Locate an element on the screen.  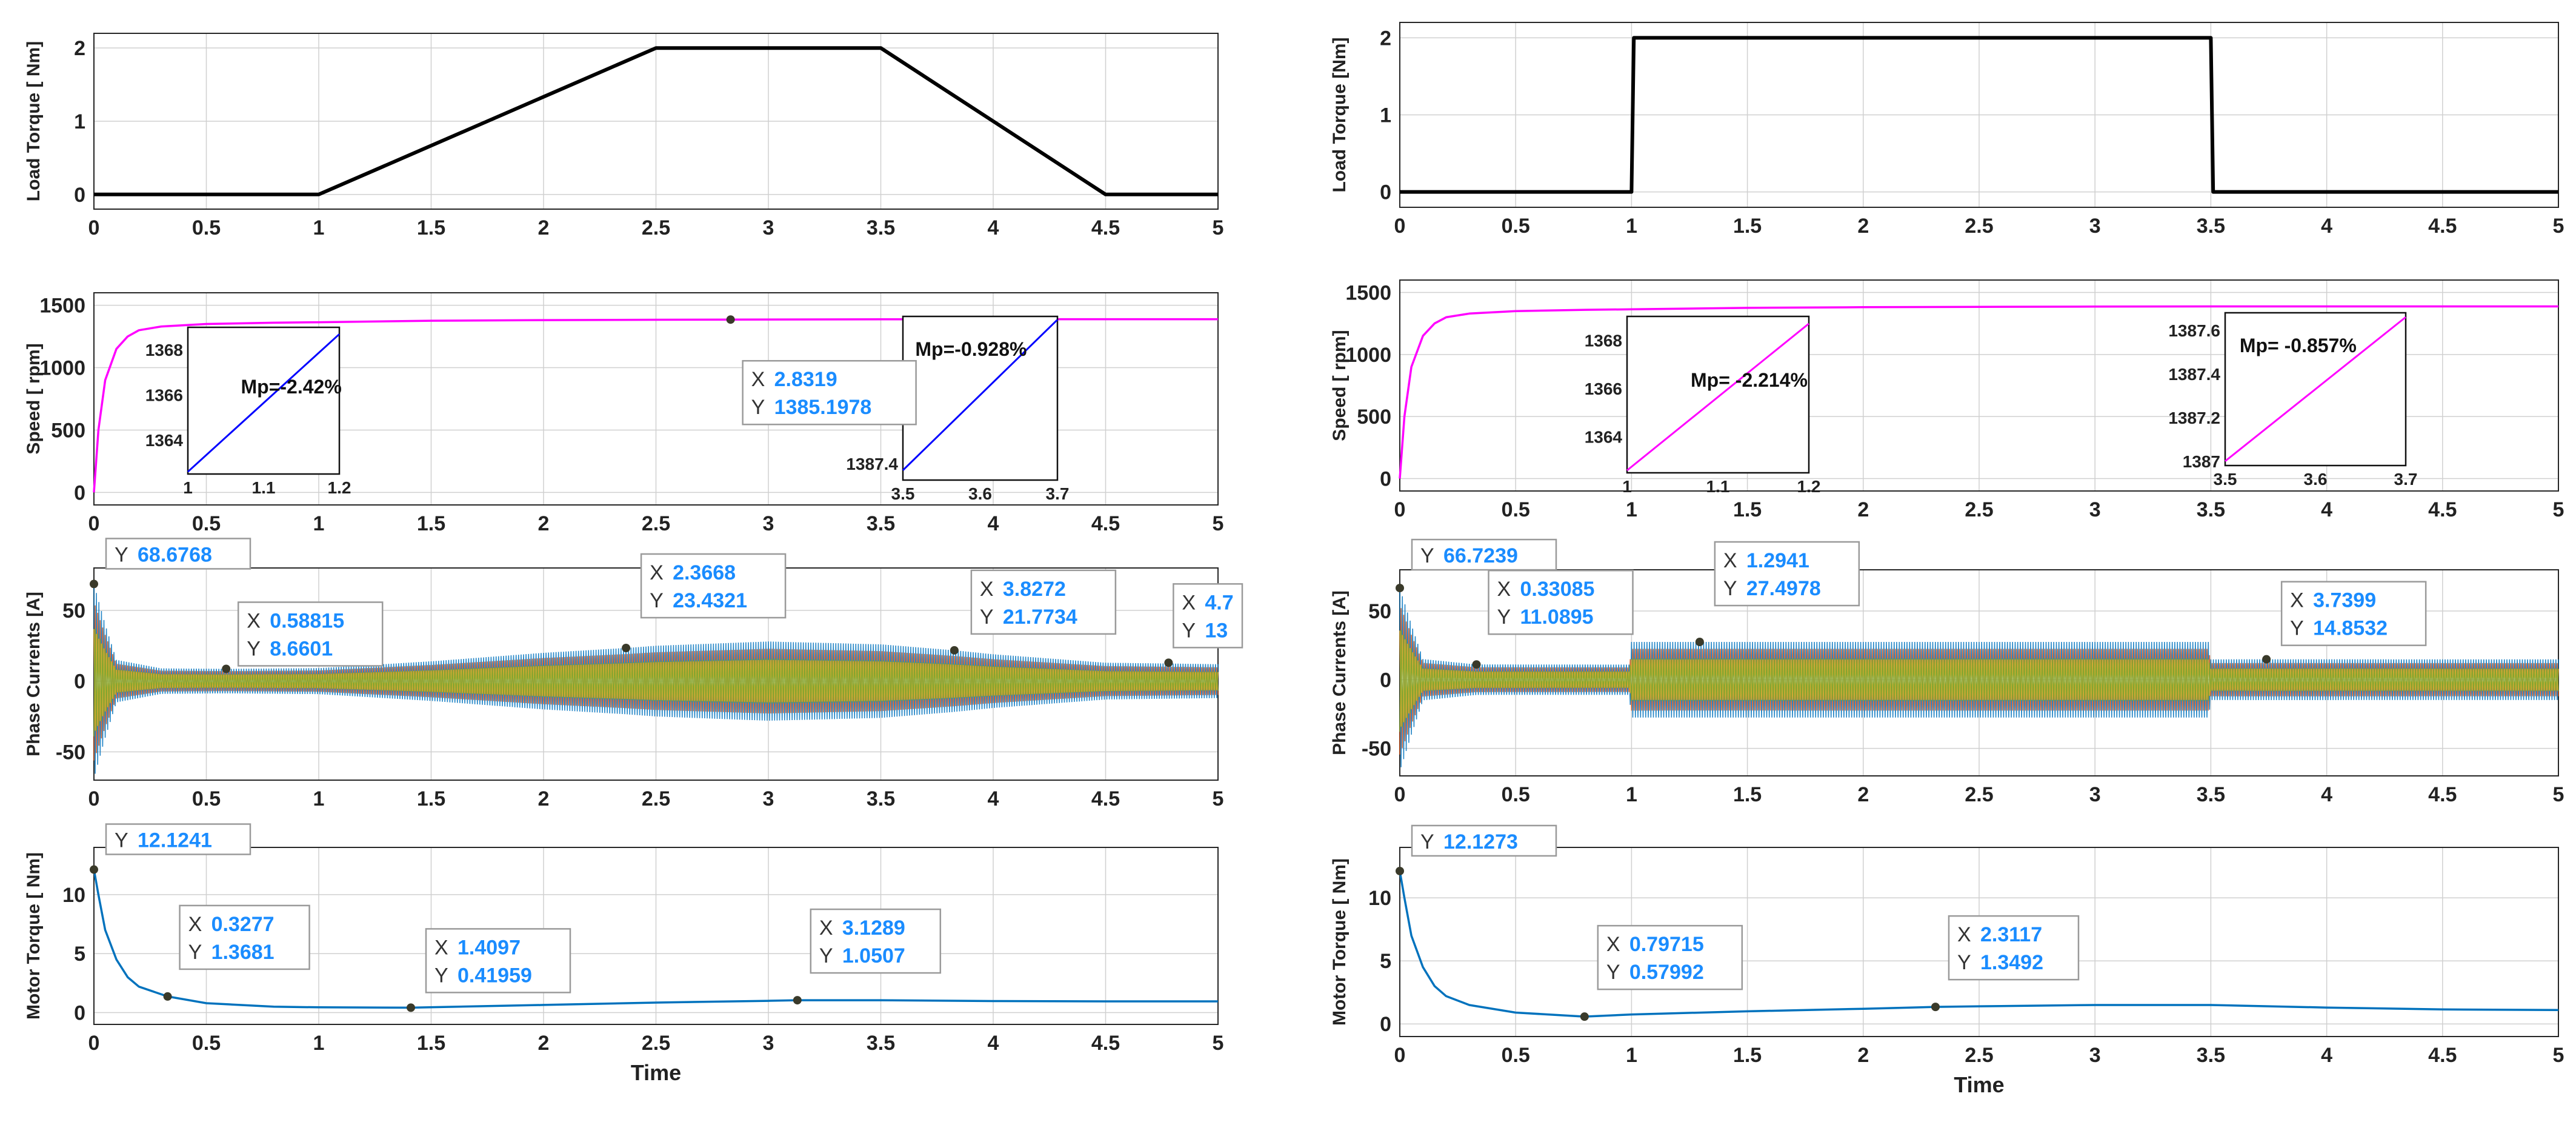
datatip: X 2.3668 Y 23.4321 is located at coordinates (713, 586).